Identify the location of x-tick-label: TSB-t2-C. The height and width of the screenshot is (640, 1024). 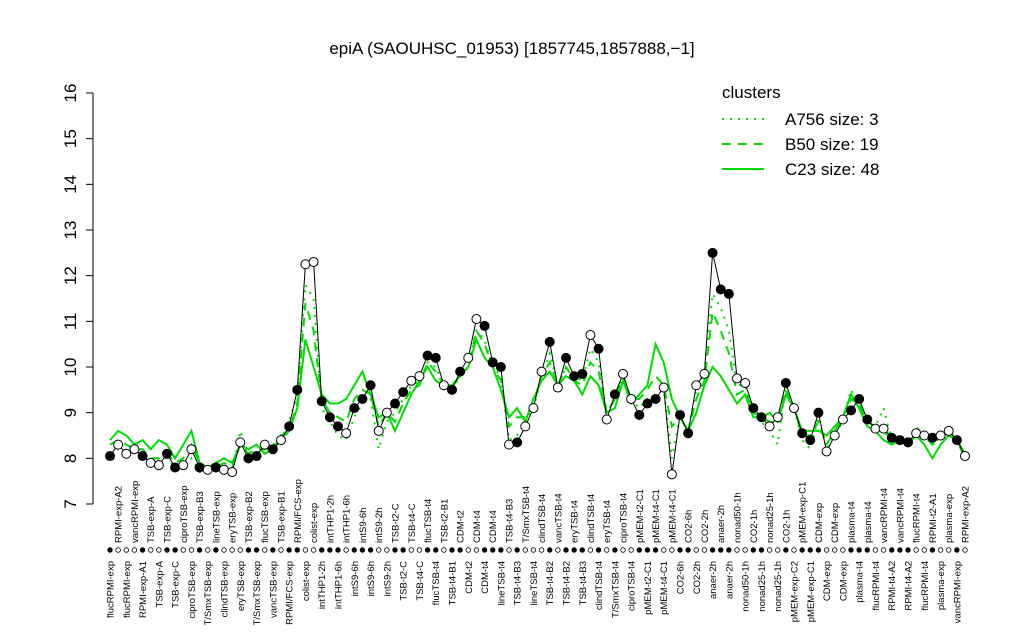
(396, 523).